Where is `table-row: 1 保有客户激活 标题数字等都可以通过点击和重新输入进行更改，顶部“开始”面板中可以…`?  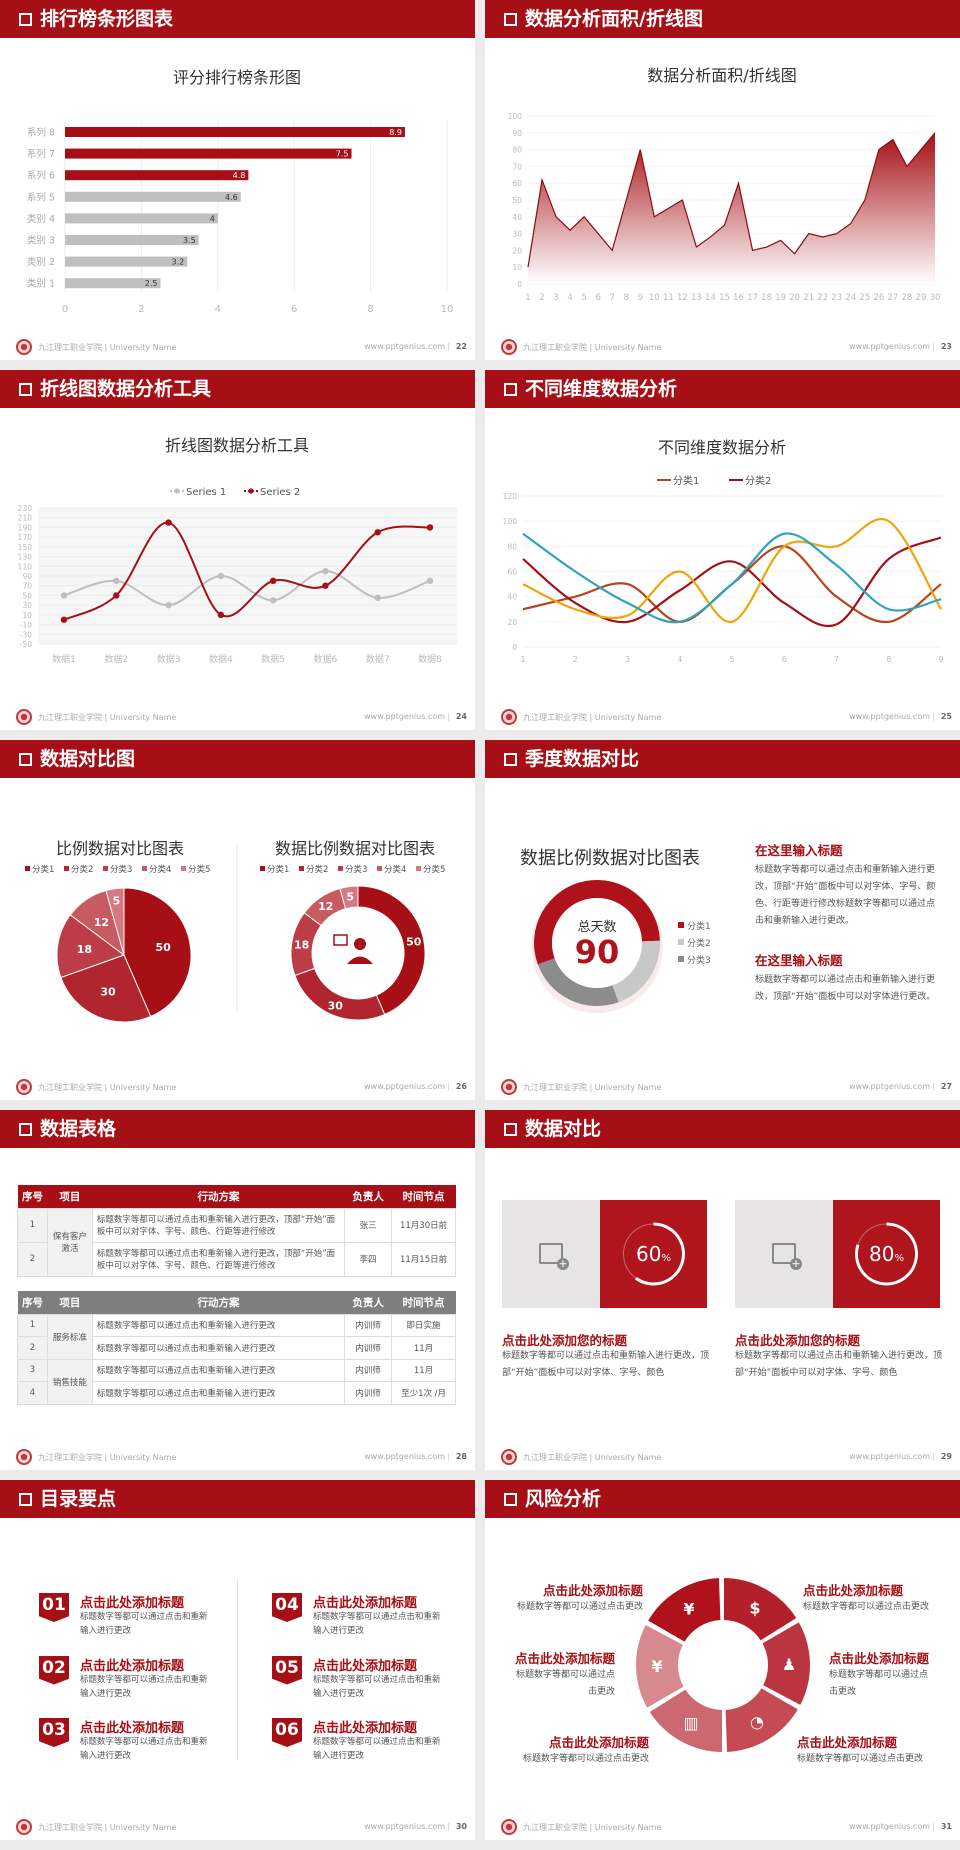
table-row: 1 保有客户激活 标题数字等都可以通过点击和重新输入进行更改，顶部“开始”面板中可以… is located at coordinates (236, 1242).